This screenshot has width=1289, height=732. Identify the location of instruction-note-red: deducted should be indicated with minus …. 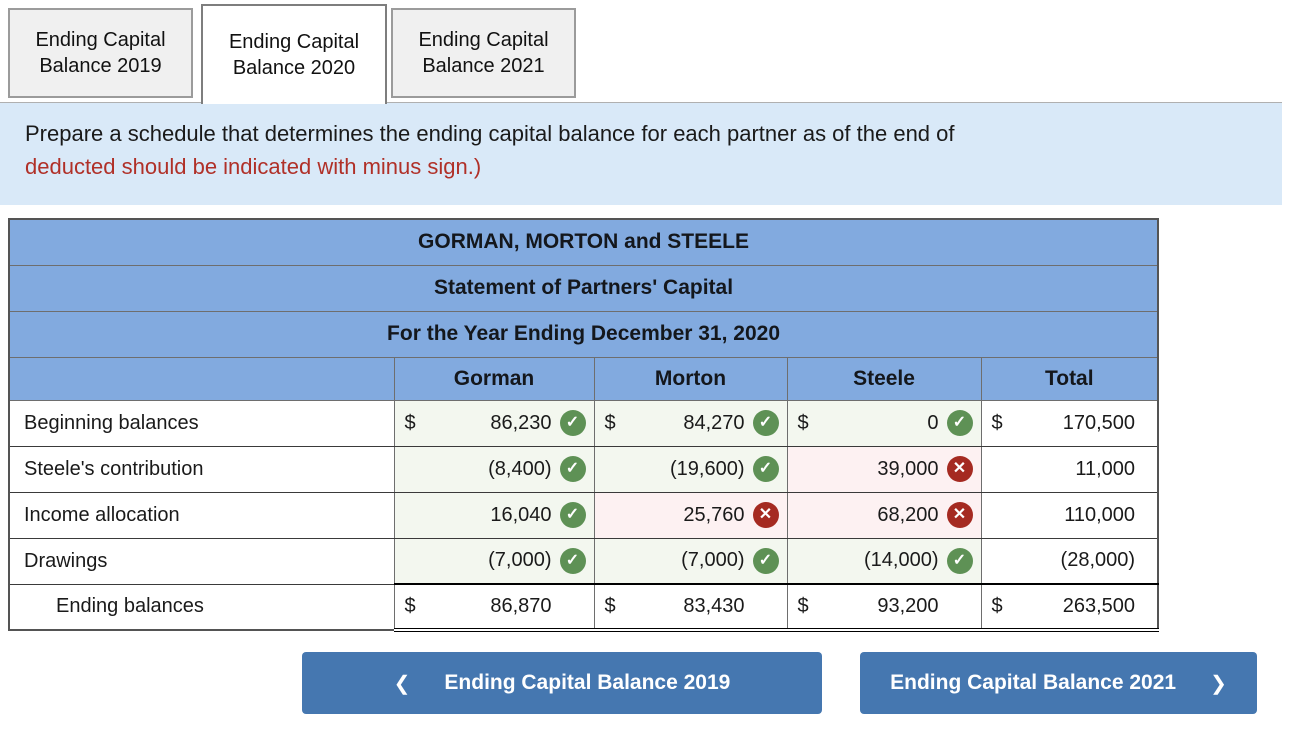
(253, 166).